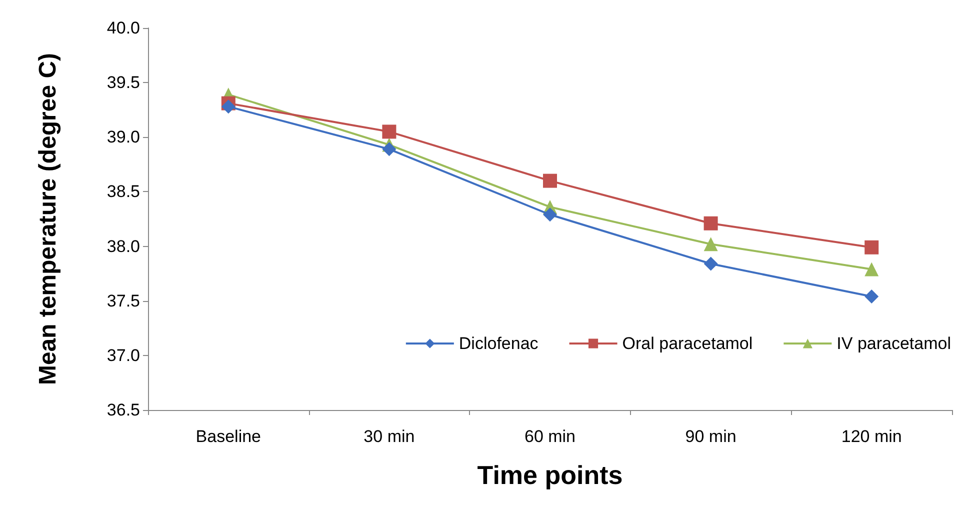  What do you see at coordinates (123, 300) in the screenshot?
I see `y-tick-label: 37.5` at bounding box center [123, 300].